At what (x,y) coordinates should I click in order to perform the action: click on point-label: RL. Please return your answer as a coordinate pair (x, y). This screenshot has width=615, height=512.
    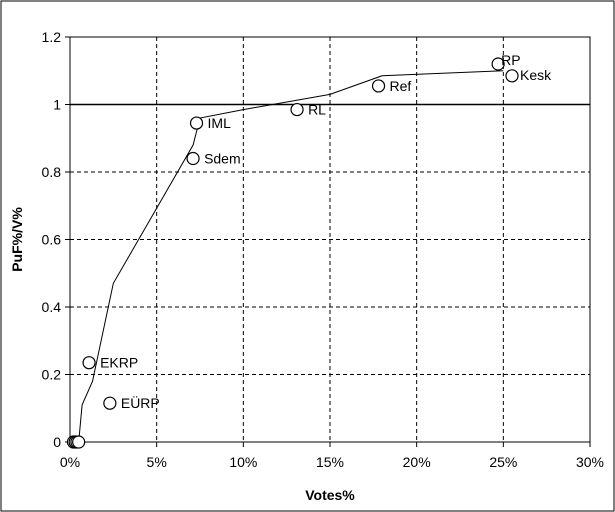
    Looking at the image, I should click on (317, 110).